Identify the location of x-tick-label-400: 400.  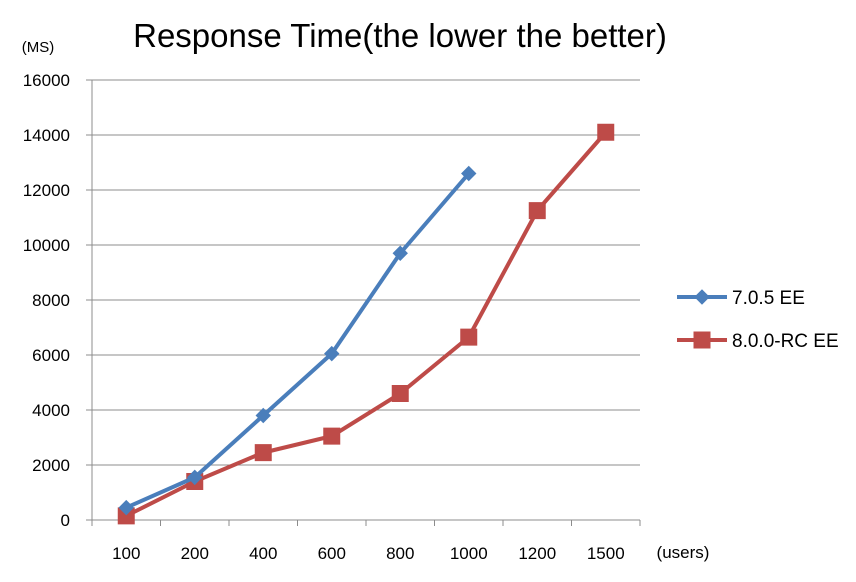
(263, 553).